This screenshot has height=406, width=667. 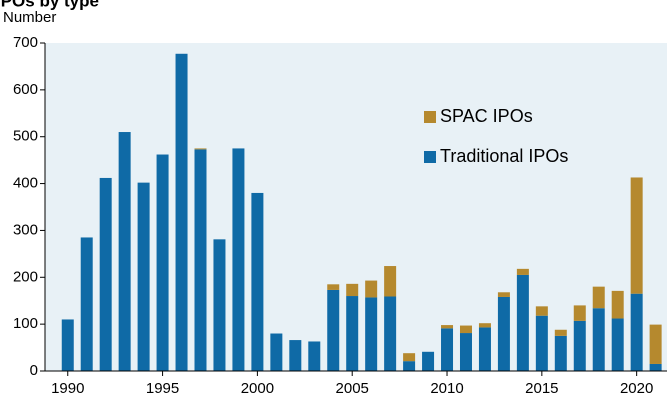 I want to click on y-tick-label: 500, so click(x=25, y=136).